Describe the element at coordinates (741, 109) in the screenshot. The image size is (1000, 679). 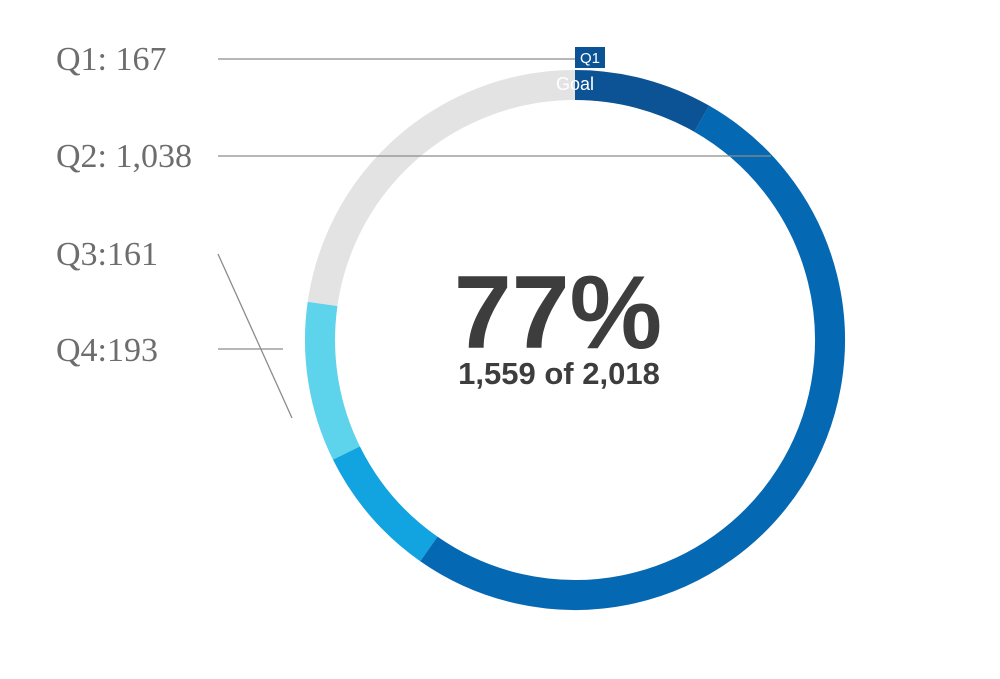
I see `arc-tag-q2: Q2` at that location.